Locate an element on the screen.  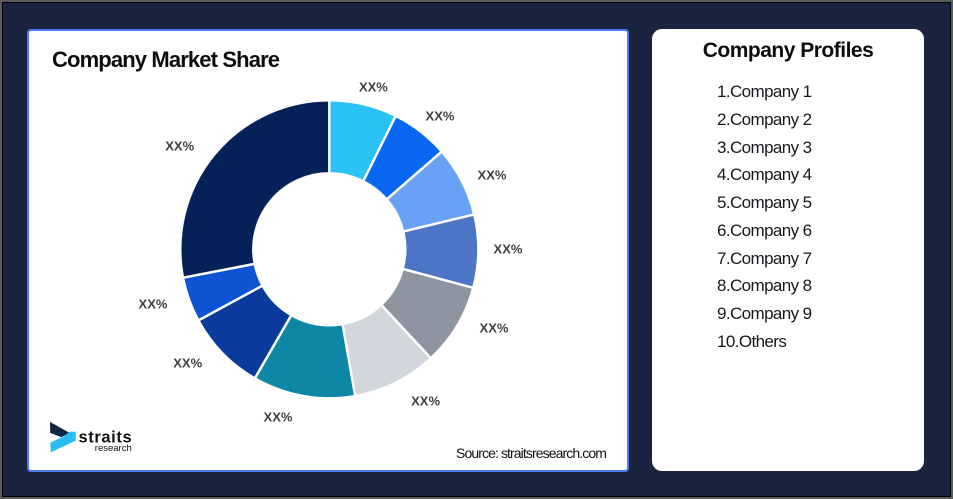
svg-text: research is located at coordinates (113, 448).